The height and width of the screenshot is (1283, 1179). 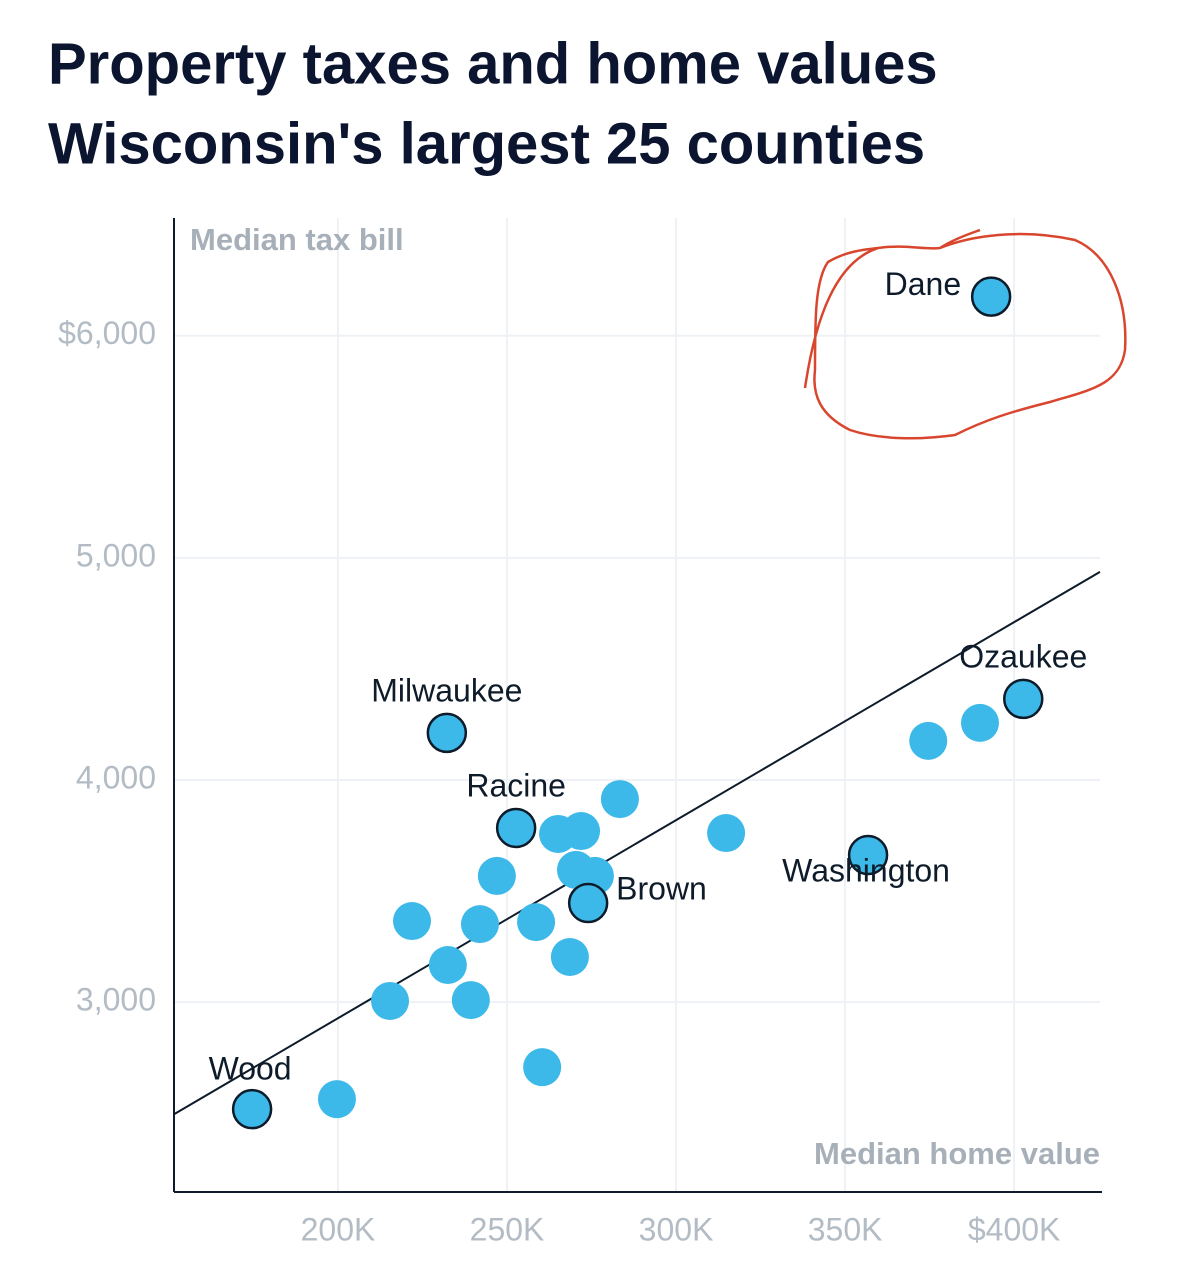 What do you see at coordinates (1014, 1229) in the screenshot?
I see `x-tick-label: $400K` at bounding box center [1014, 1229].